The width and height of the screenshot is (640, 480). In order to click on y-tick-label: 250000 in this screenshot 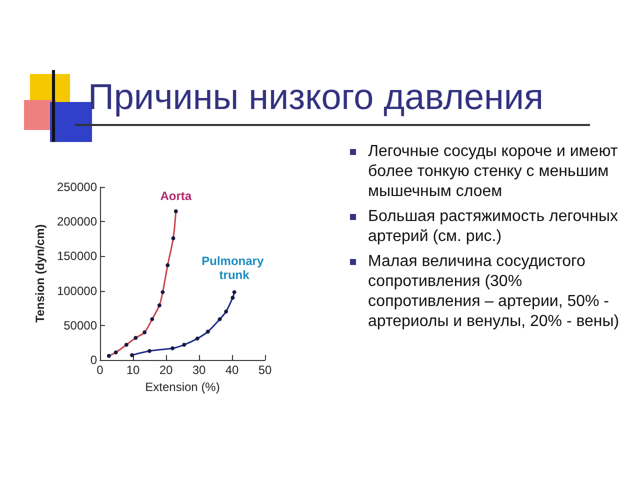, I will do `click(77, 187)`.